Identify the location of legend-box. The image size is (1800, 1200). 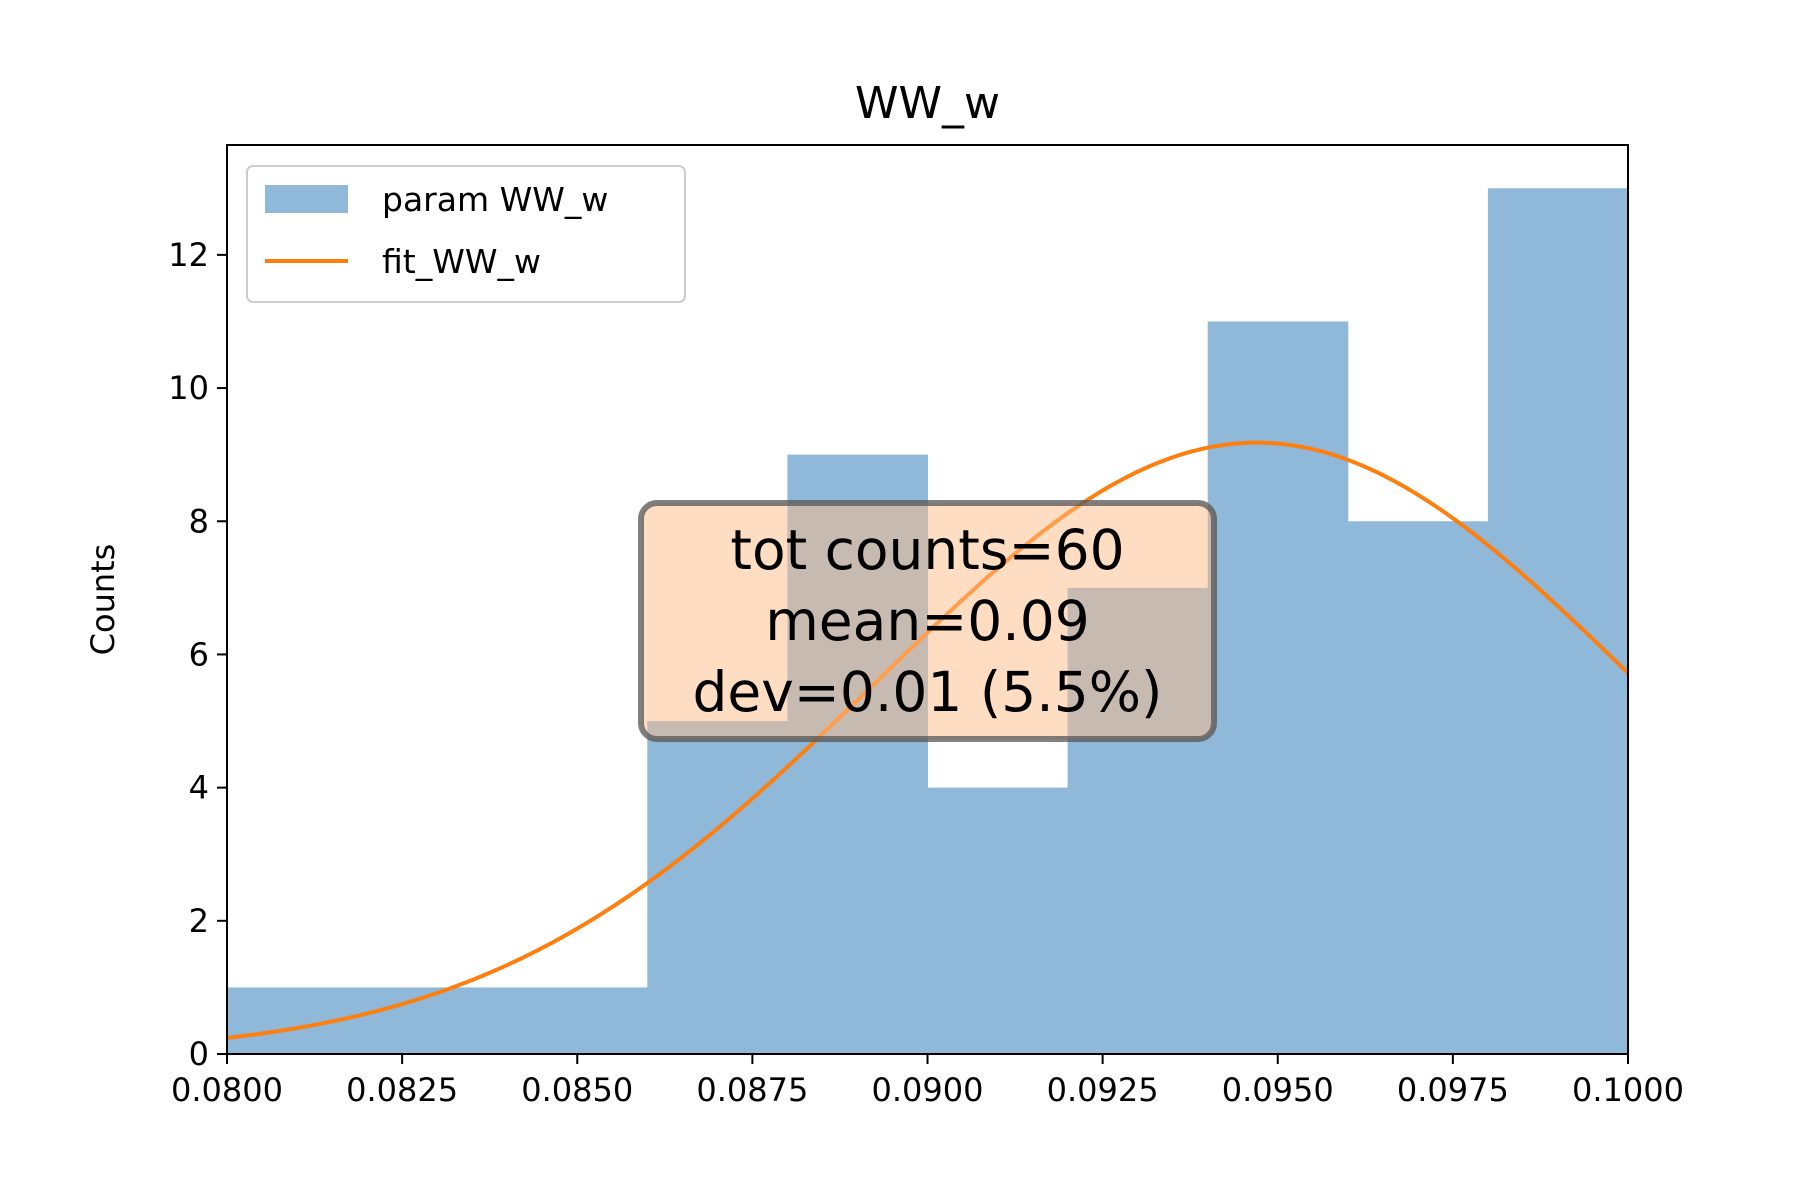
(466, 234).